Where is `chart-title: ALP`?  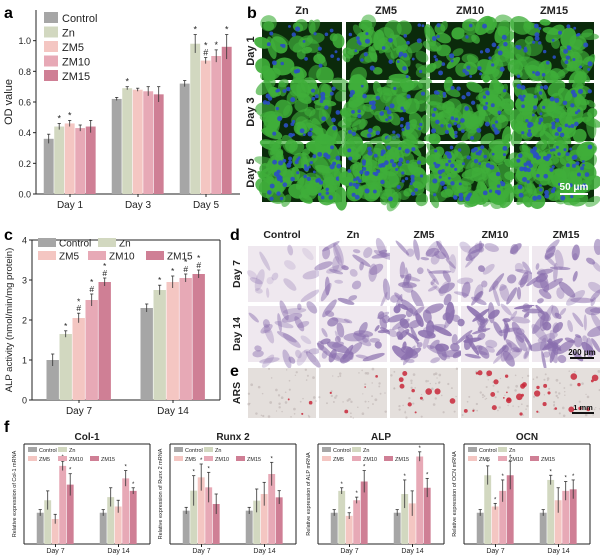 chart-title: ALP is located at coordinates (381, 437).